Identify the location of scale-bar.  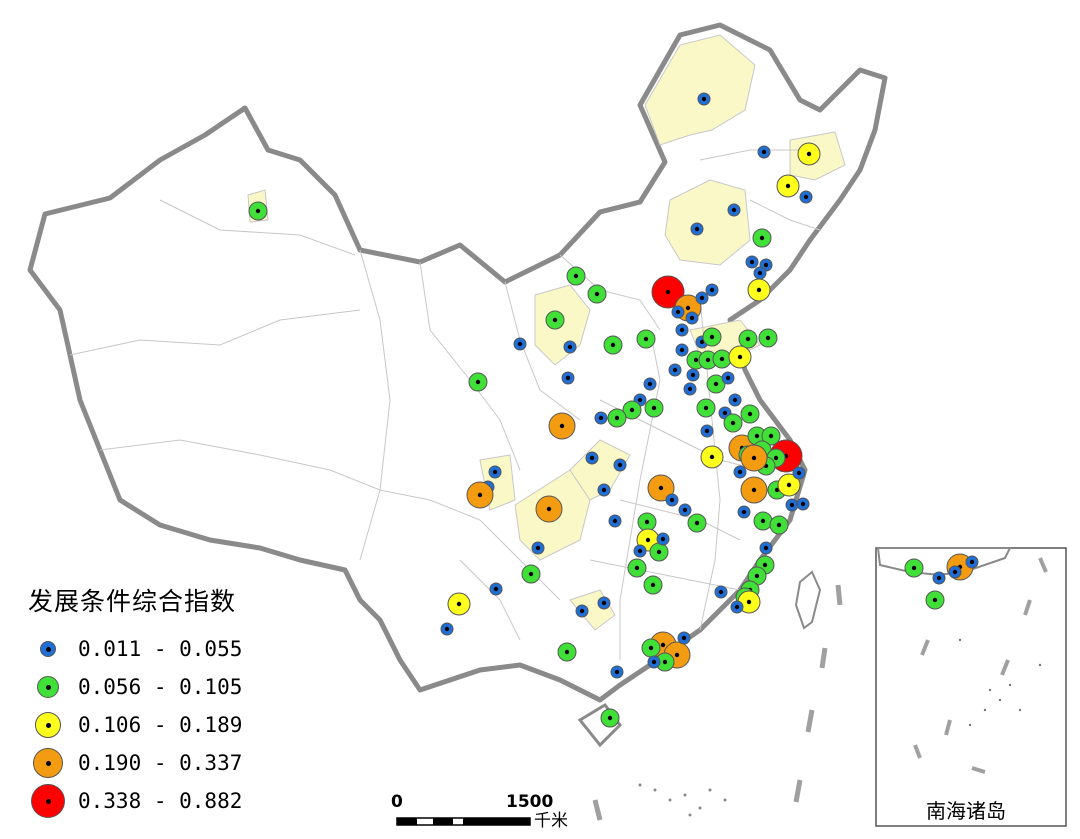
(463, 821).